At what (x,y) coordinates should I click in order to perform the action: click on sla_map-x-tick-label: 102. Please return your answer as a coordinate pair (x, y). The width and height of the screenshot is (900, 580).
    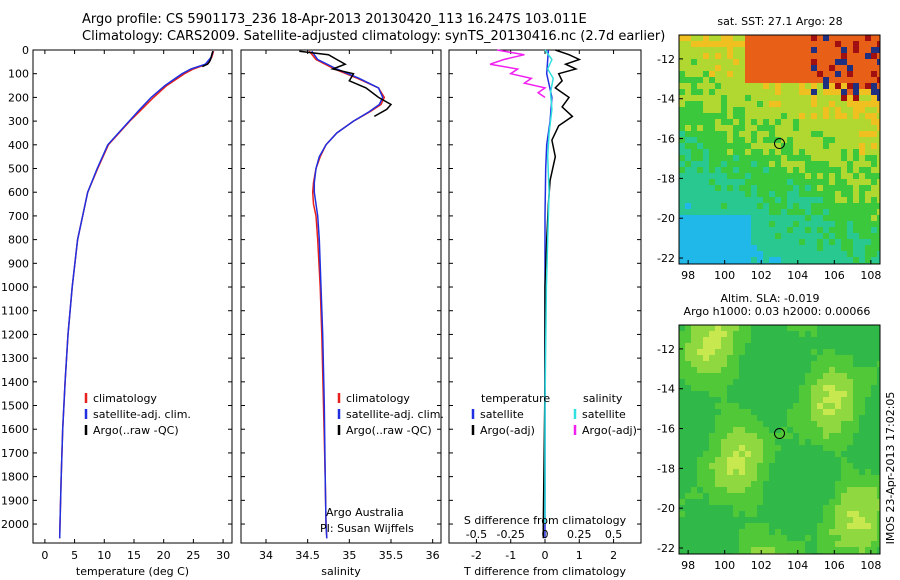
    Looking at the image, I should click on (761, 565).